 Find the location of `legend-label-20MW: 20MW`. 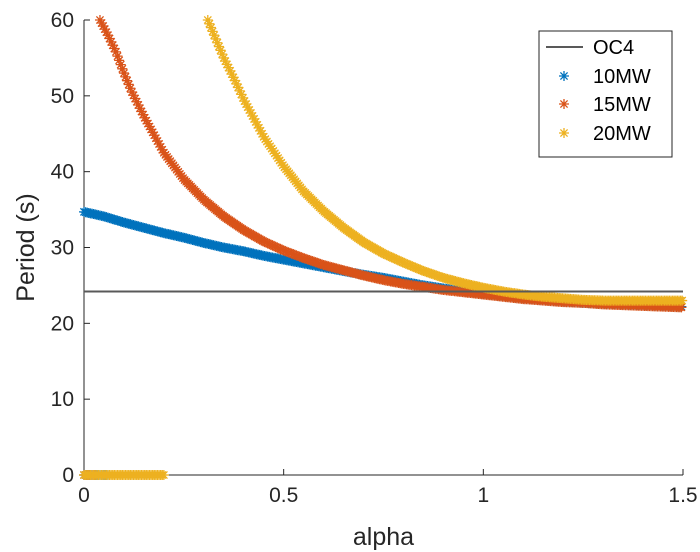

legend-label-20MW: 20MW is located at coordinates (622, 134).